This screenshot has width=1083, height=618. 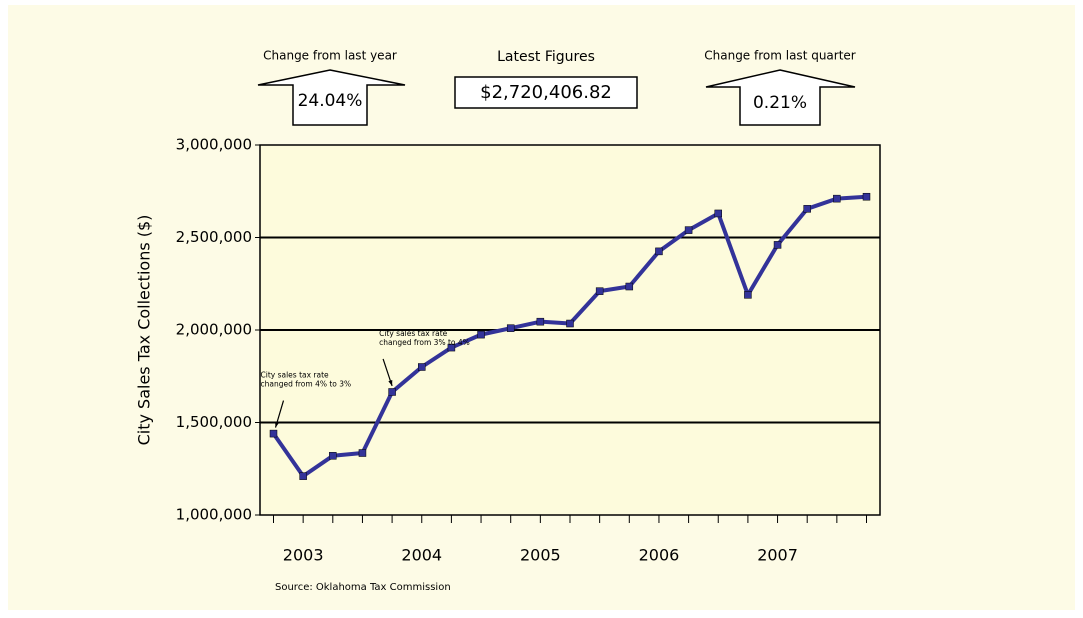 What do you see at coordinates (214, 515) in the screenshot?
I see `y-tick-label: 1,000,000` at bounding box center [214, 515].